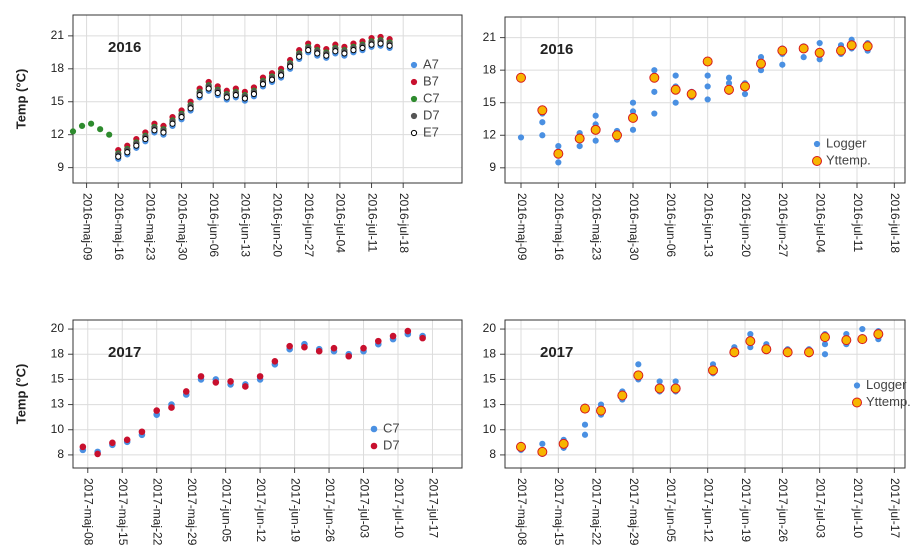  I want to click on x-tick-label: 2017-maj-15, so click(559, 512).